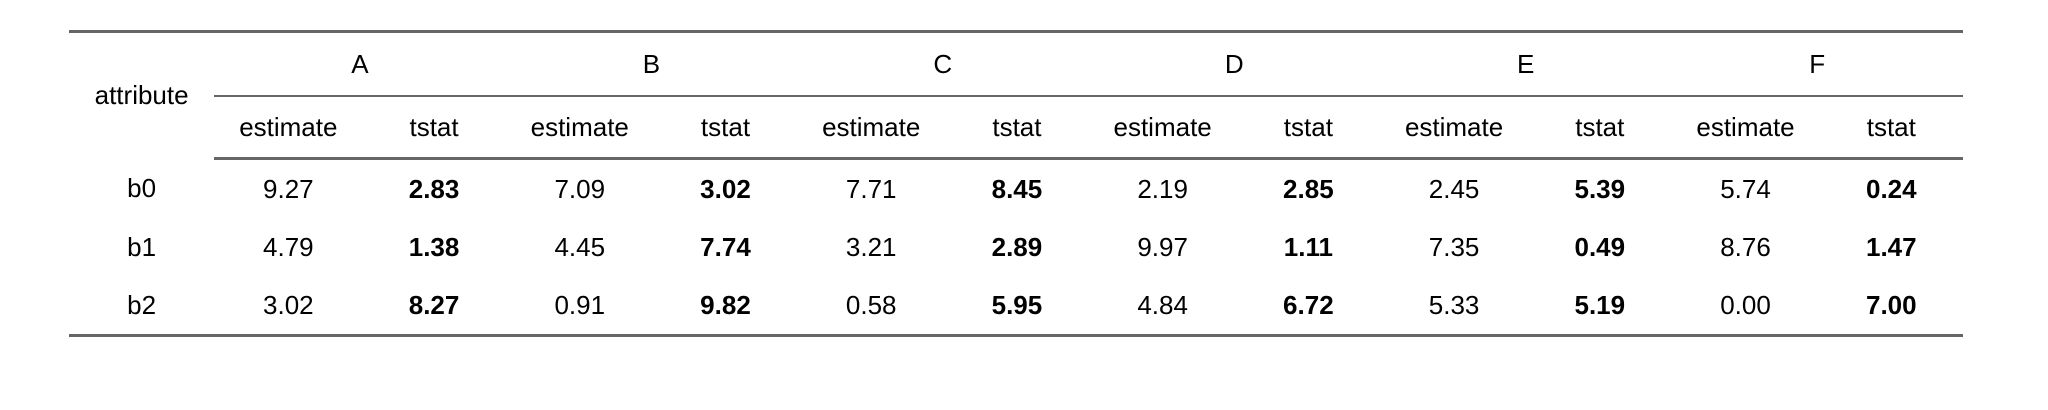  Describe the element at coordinates (651, 63) in the screenshot. I see `group-header-b: B` at that location.